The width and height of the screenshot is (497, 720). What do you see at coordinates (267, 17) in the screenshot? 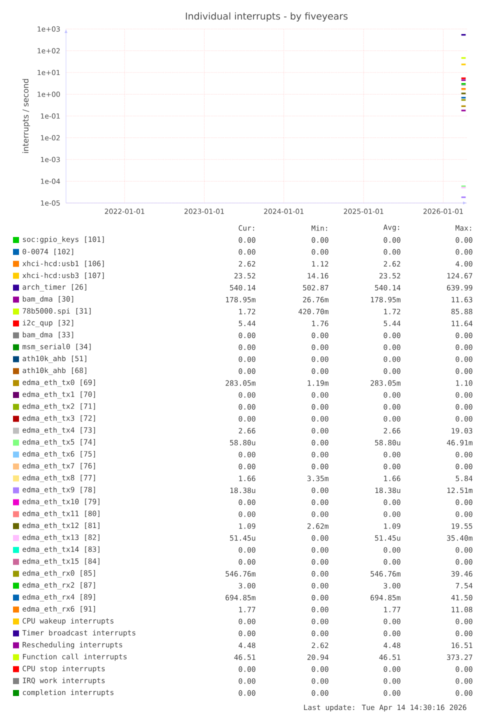
I see `chart-title: Individual interrupts - by fiveyears` at bounding box center [267, 17].